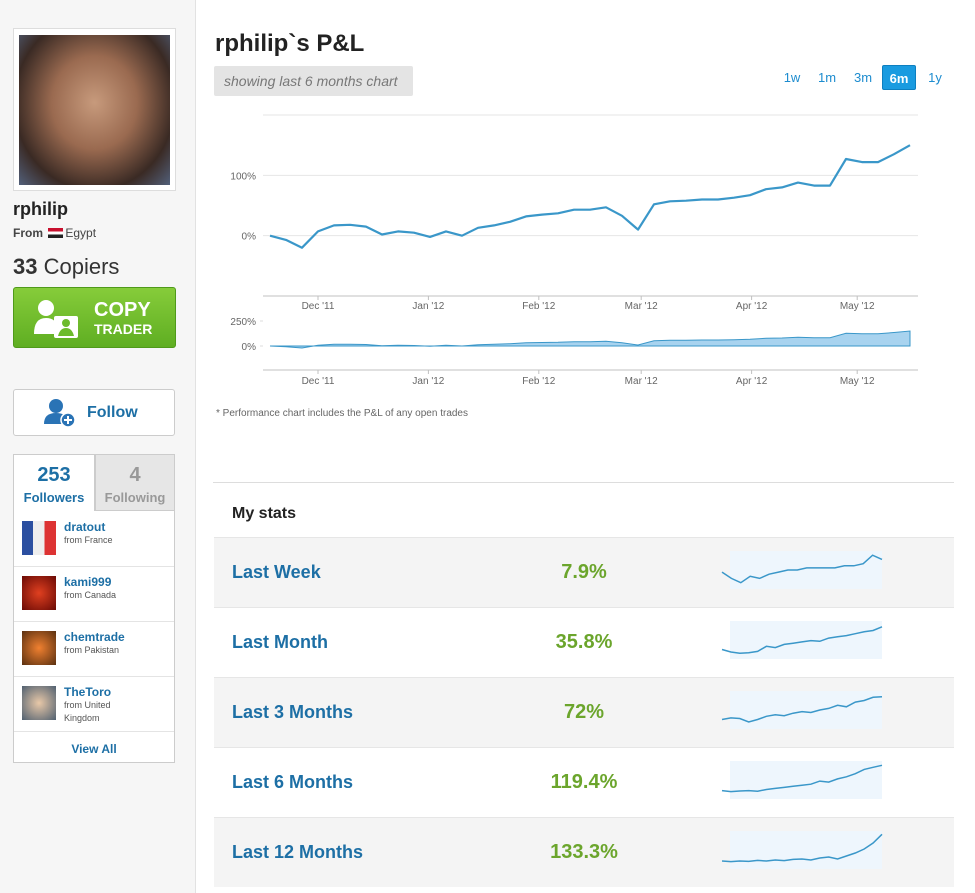  Describe the element at coordinates (88, 582) in the screenshot. I see `follower-name: kami999` at that location.